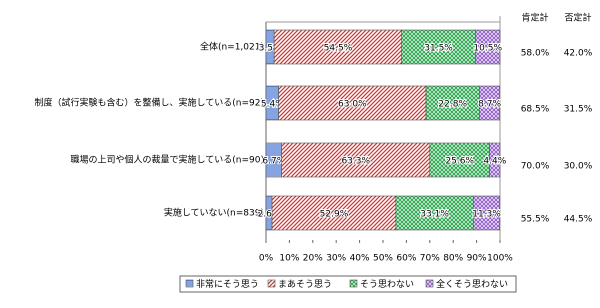 The width and height of the screenshot is (600, 308). I want to click on value-label: 52.9%, so click(334, 215).